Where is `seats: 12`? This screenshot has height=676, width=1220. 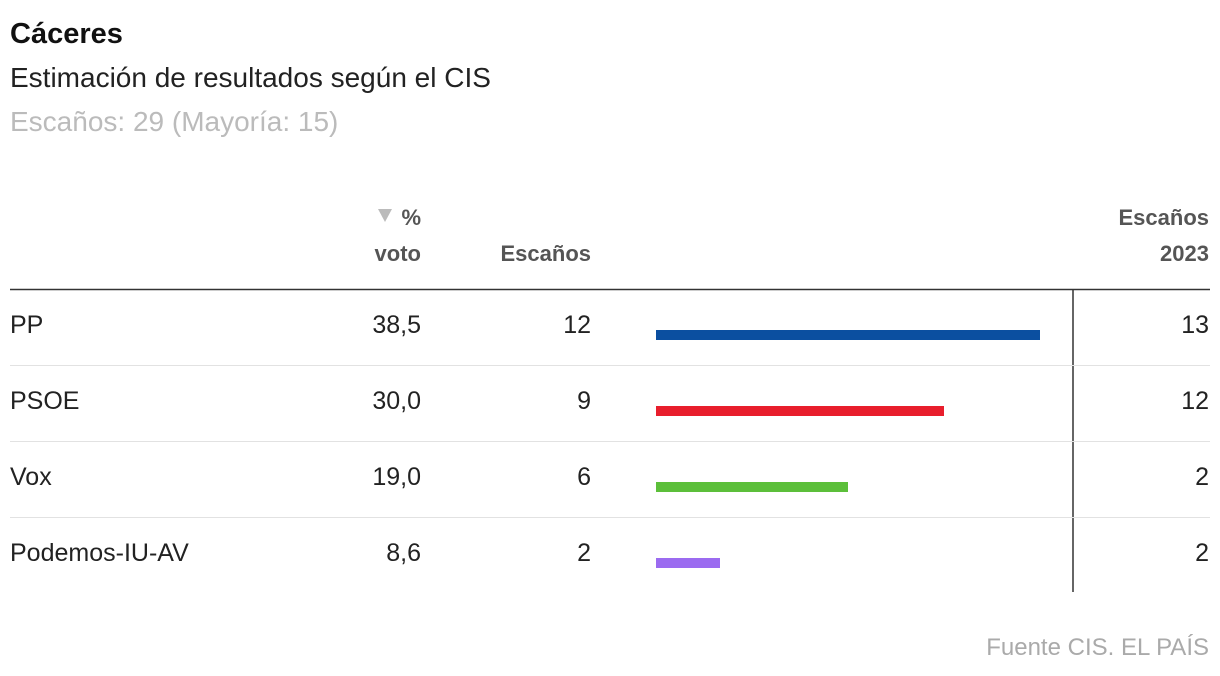 seats: 12 is located at coordinates (577, 325).